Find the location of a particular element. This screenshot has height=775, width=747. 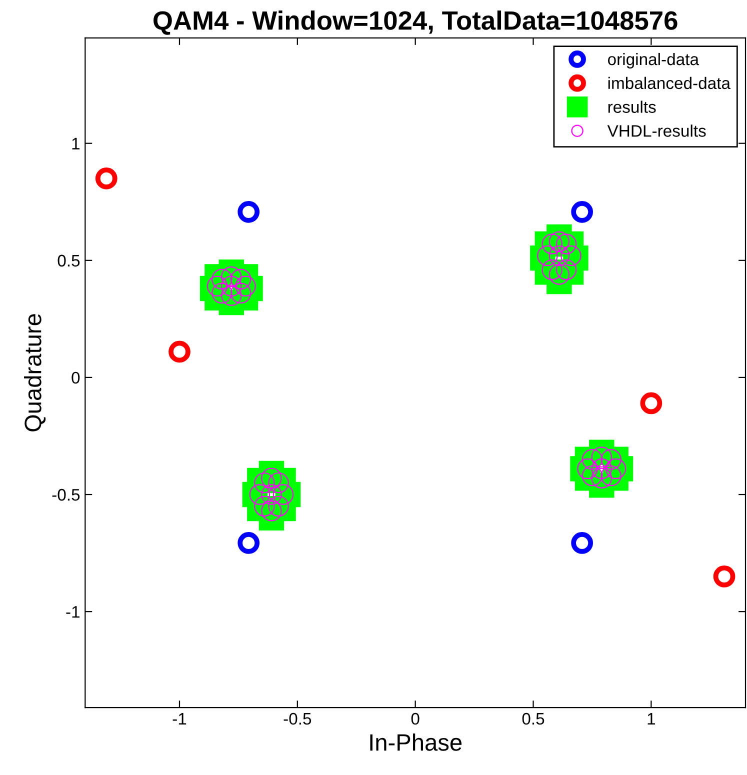

legend-label: imbalanced-data is located at coordinates (669, 83).